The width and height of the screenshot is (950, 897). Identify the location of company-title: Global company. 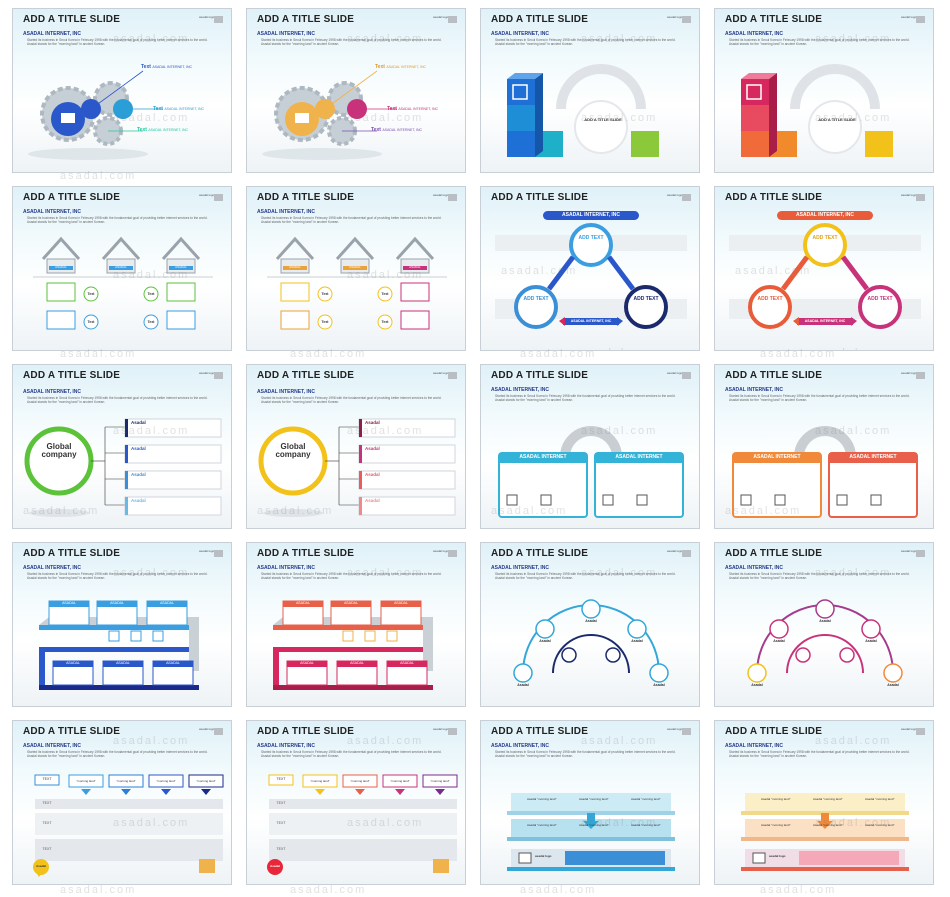
(293, 450).